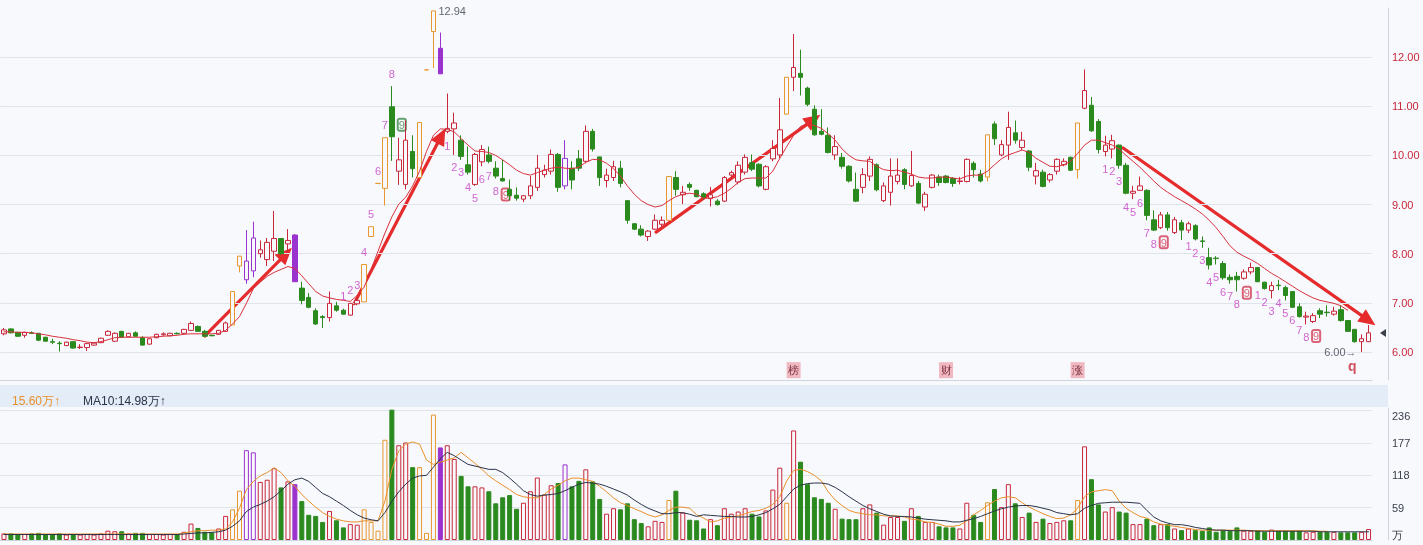 The image size is (1423, 545). Describe the element at coordinates (794, 370) in the screenshot. I see `data-label: 榜` at that location.